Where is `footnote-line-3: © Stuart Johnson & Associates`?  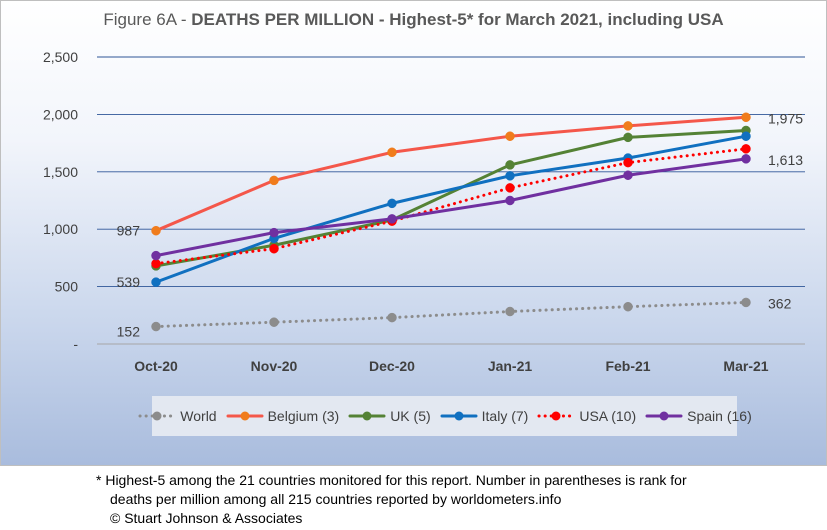 footnote-line-3: © Stuart Johnson & Associates is located at coordinates (206, 518).